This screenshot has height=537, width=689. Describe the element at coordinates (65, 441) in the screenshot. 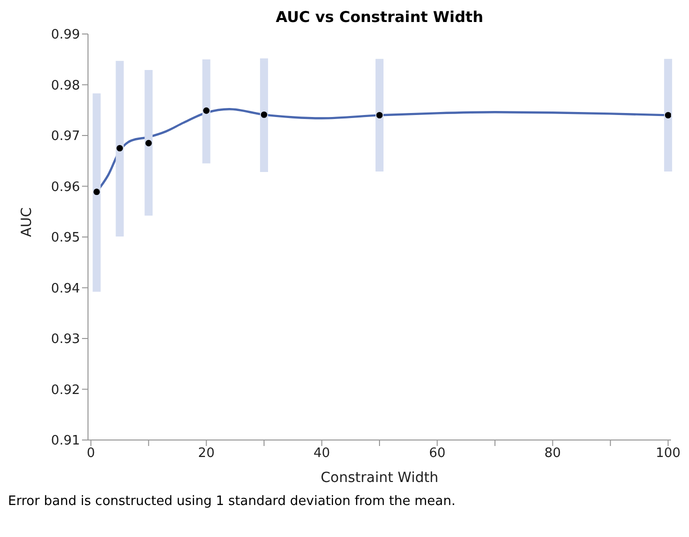

I see `y-tick-label: 0.91` at that location.